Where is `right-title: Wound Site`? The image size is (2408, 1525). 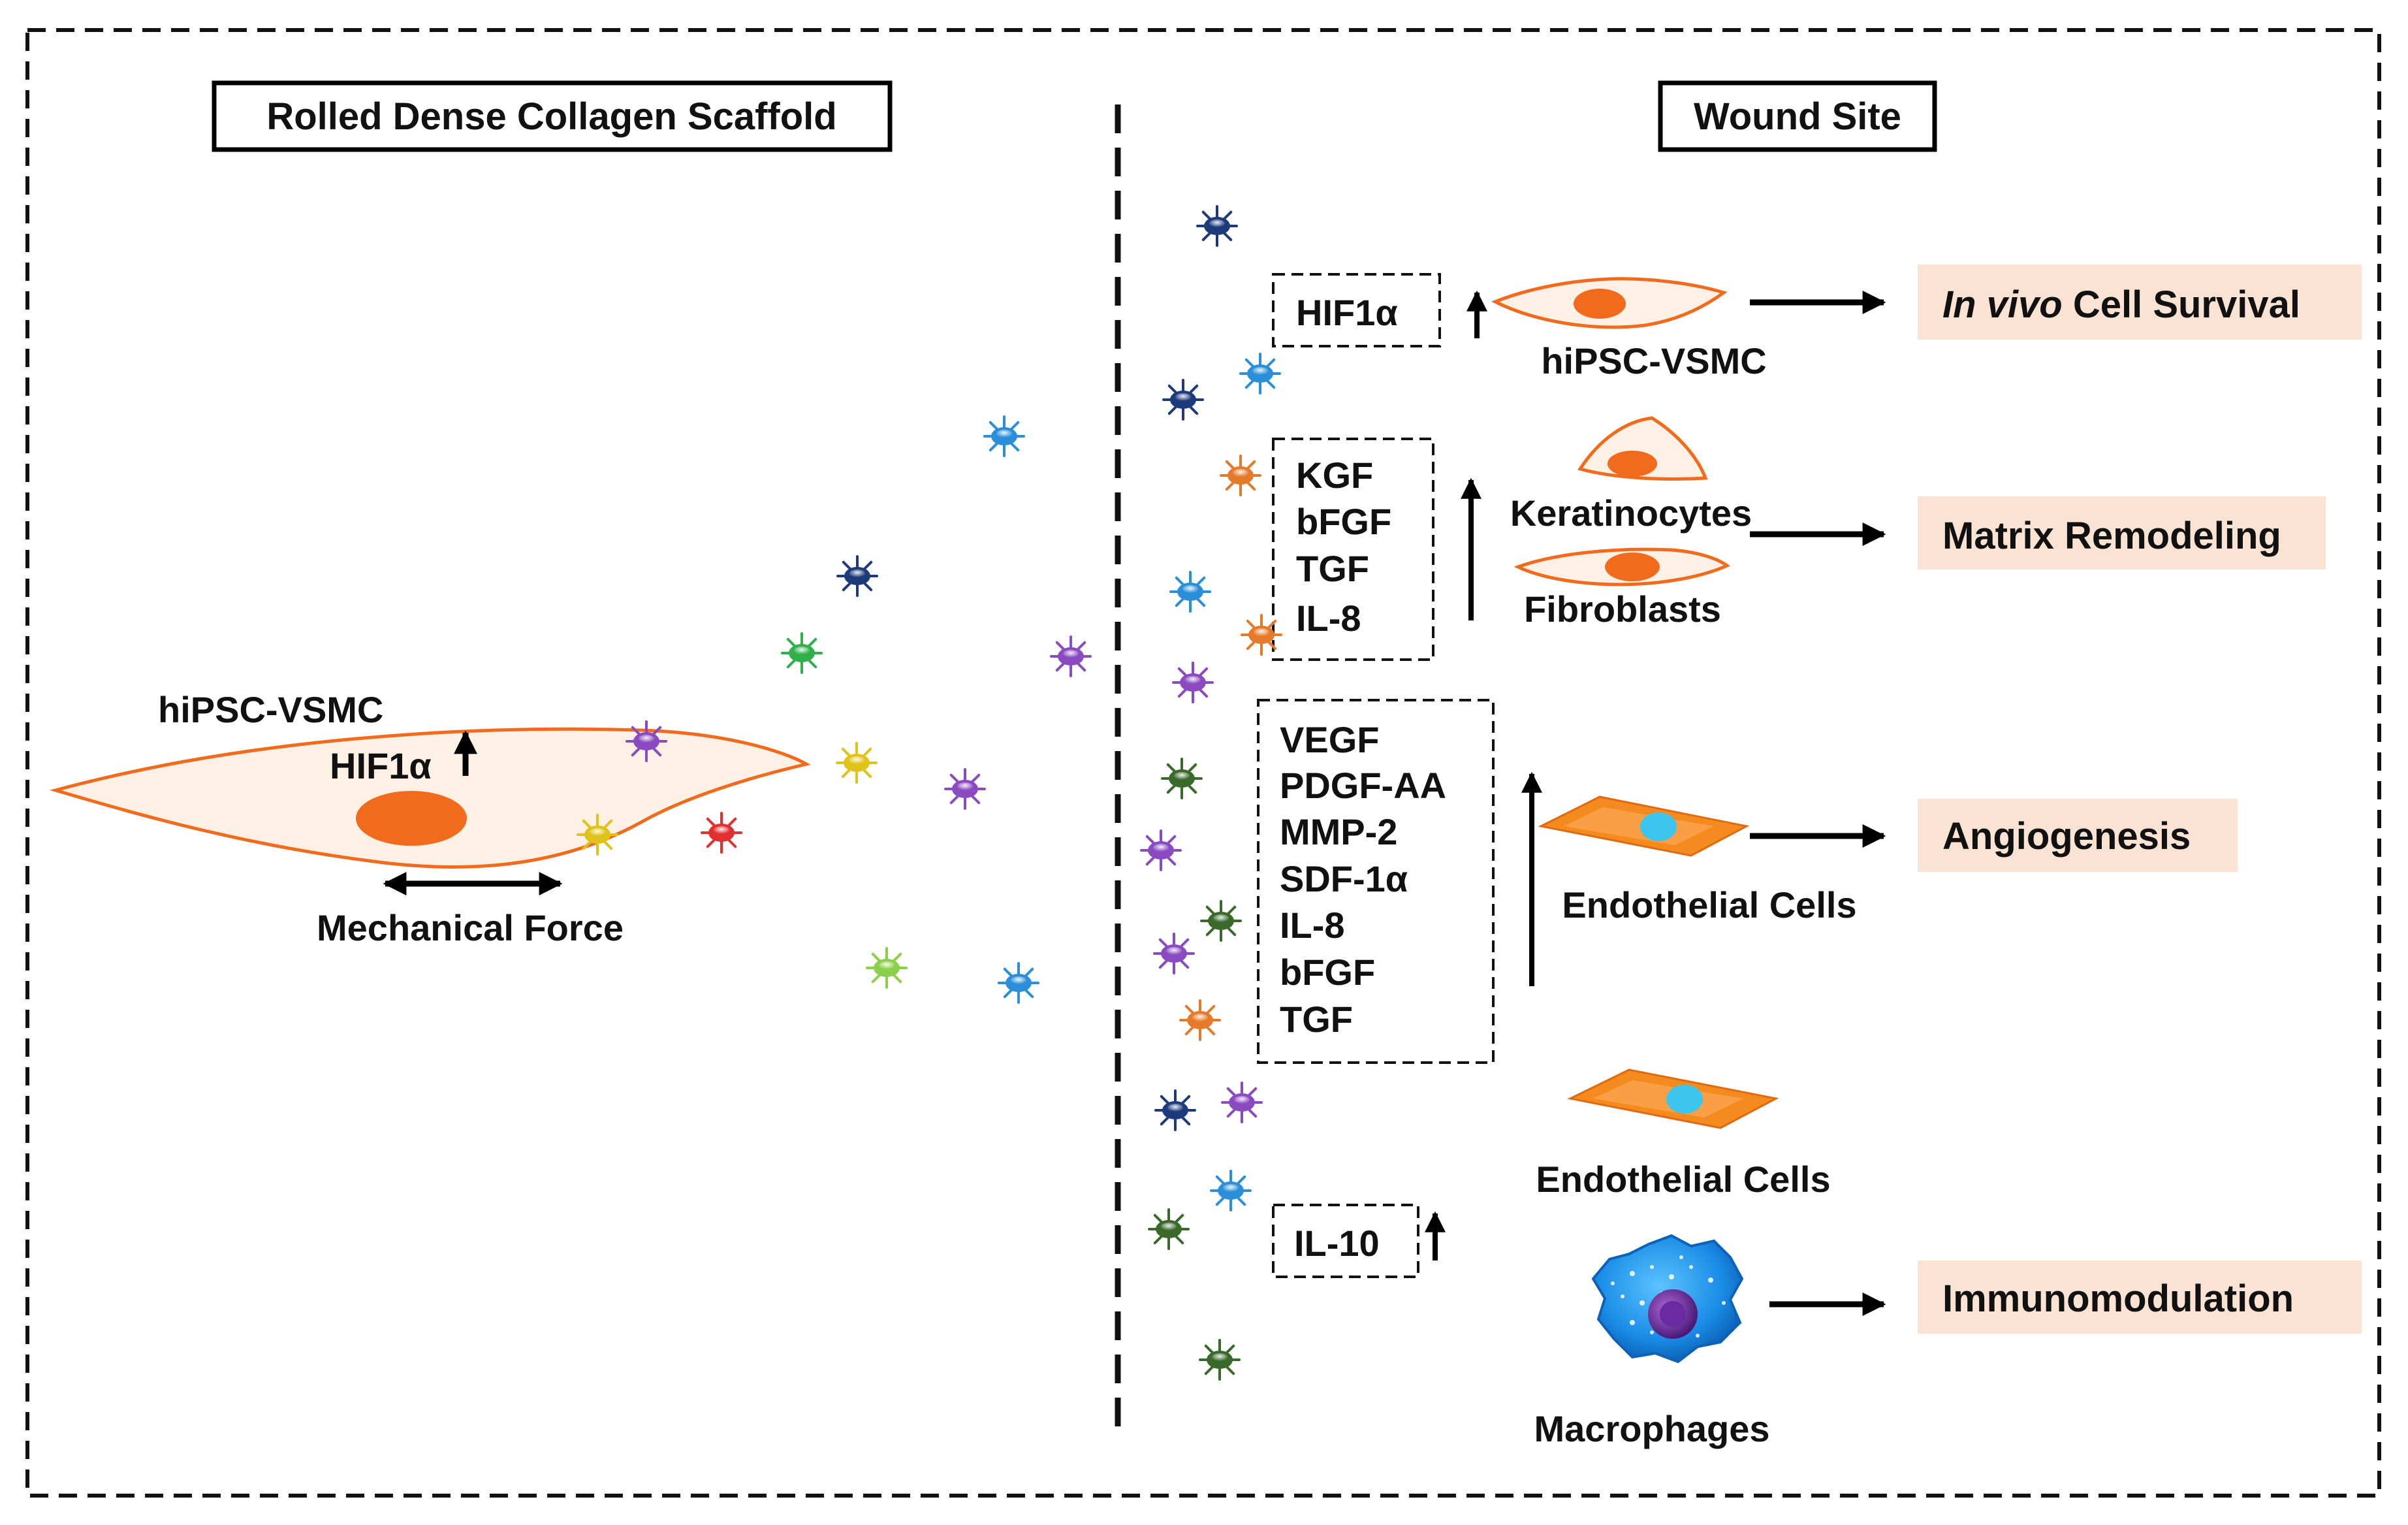
right-title: Wound Site is located at coordinates (1797, 116).